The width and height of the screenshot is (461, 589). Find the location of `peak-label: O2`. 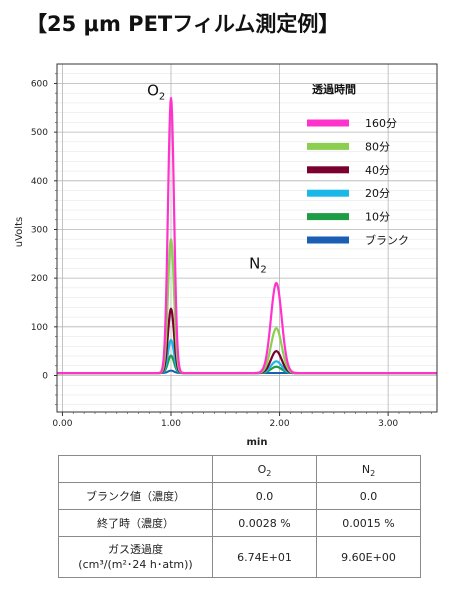

peak-label: O2 is located at coordinates (156, 92).